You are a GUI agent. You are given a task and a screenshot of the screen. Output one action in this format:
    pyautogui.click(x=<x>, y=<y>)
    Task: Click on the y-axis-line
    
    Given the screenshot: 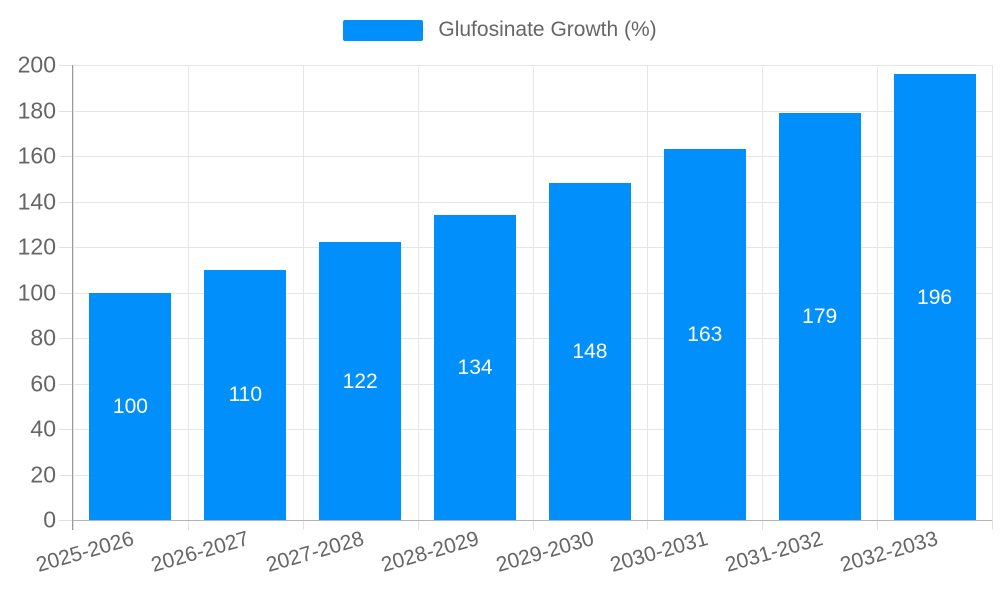 What is the action you would take?
    pyautogui.click(x=72, y=297)
    